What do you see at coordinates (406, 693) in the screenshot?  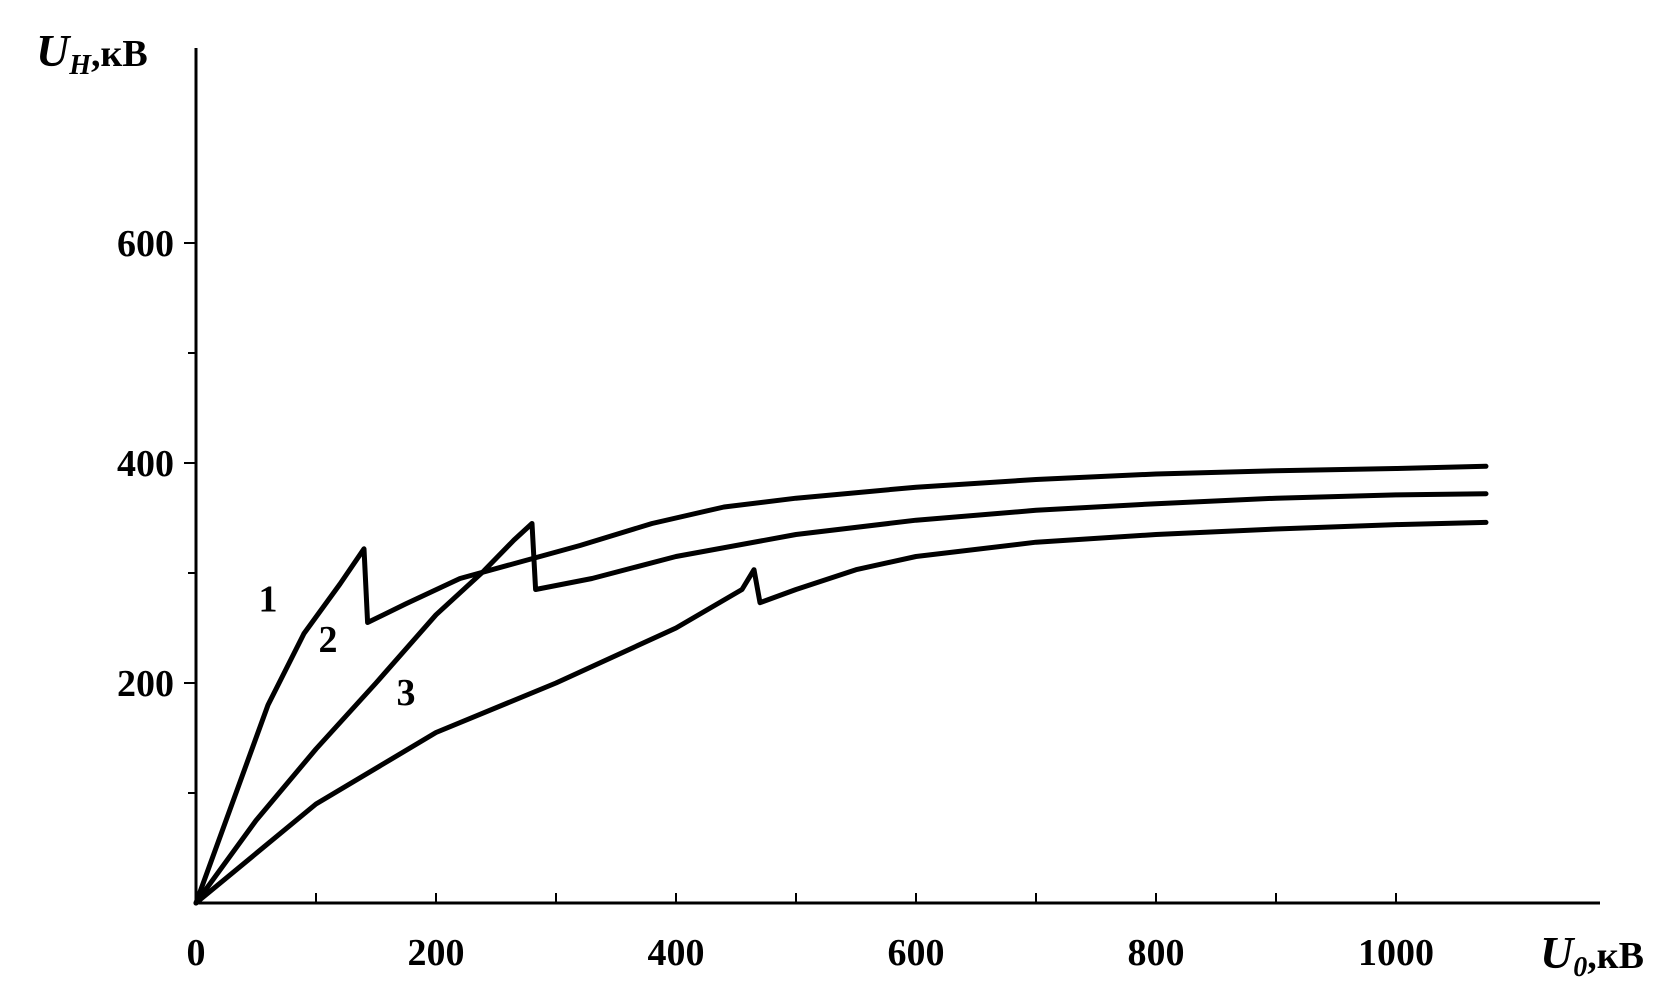 I see `curve-label-3: 3` at bounding box center [406, 693].